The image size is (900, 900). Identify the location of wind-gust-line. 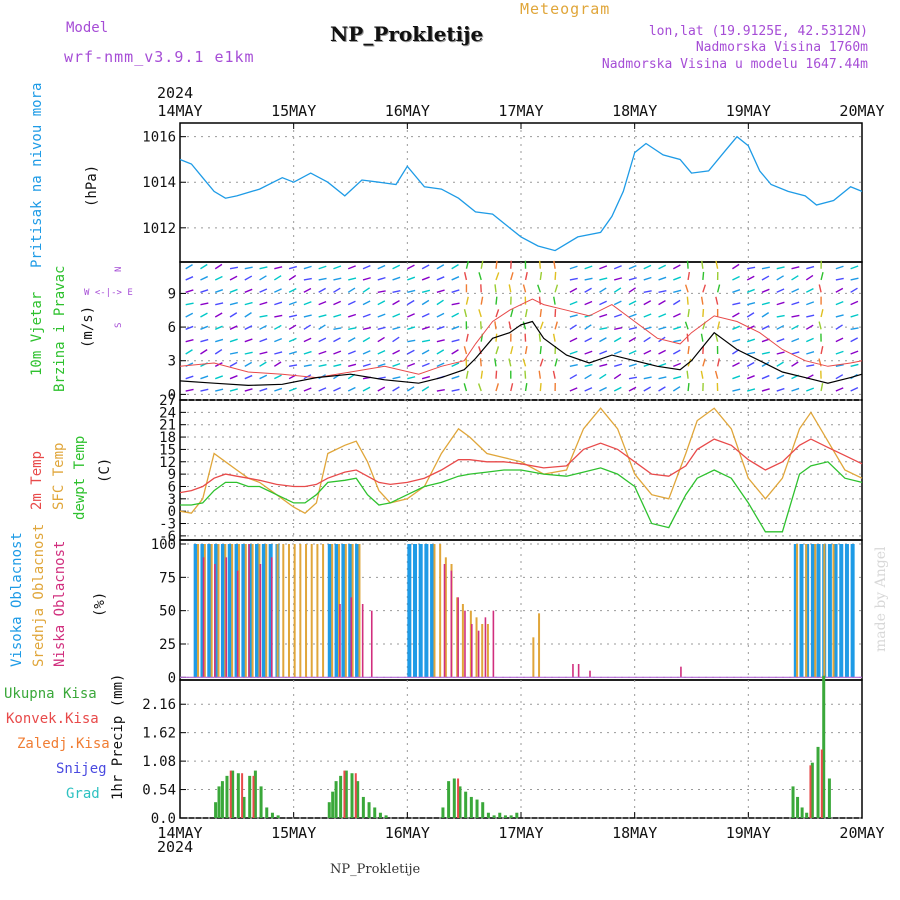
(521, 338).